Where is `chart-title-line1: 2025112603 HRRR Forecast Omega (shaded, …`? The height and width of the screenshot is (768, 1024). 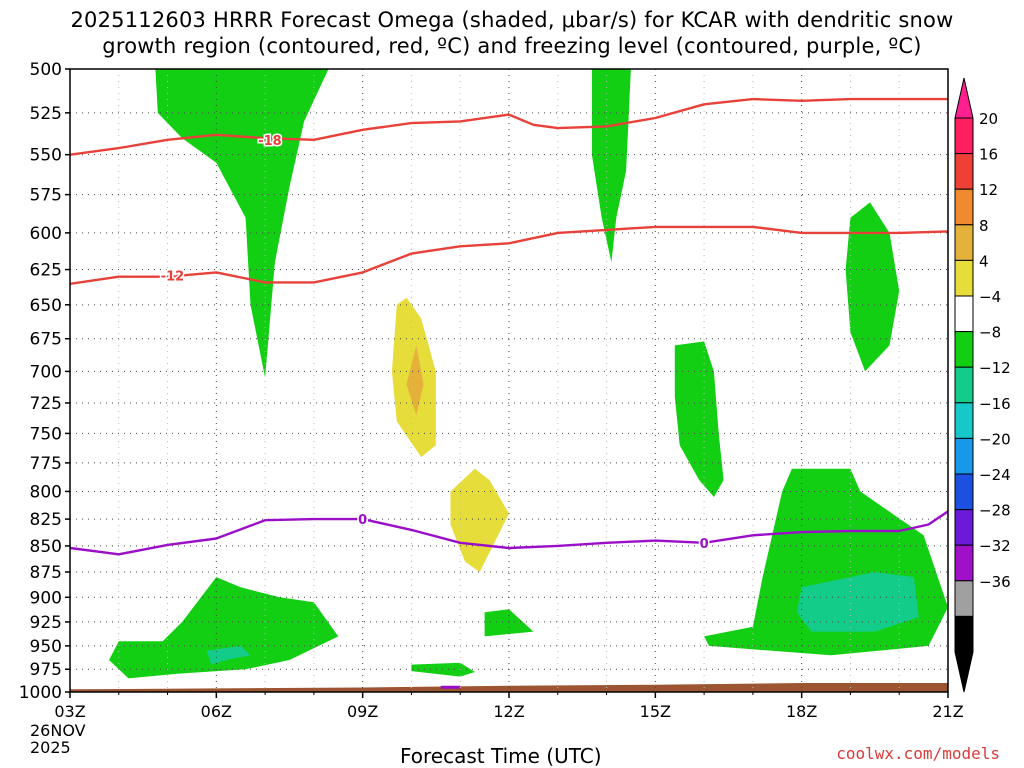
chart-title-line1: 2025112603 HRRR Forecast Omega (shaded, … is located at coordinates (512, 20).